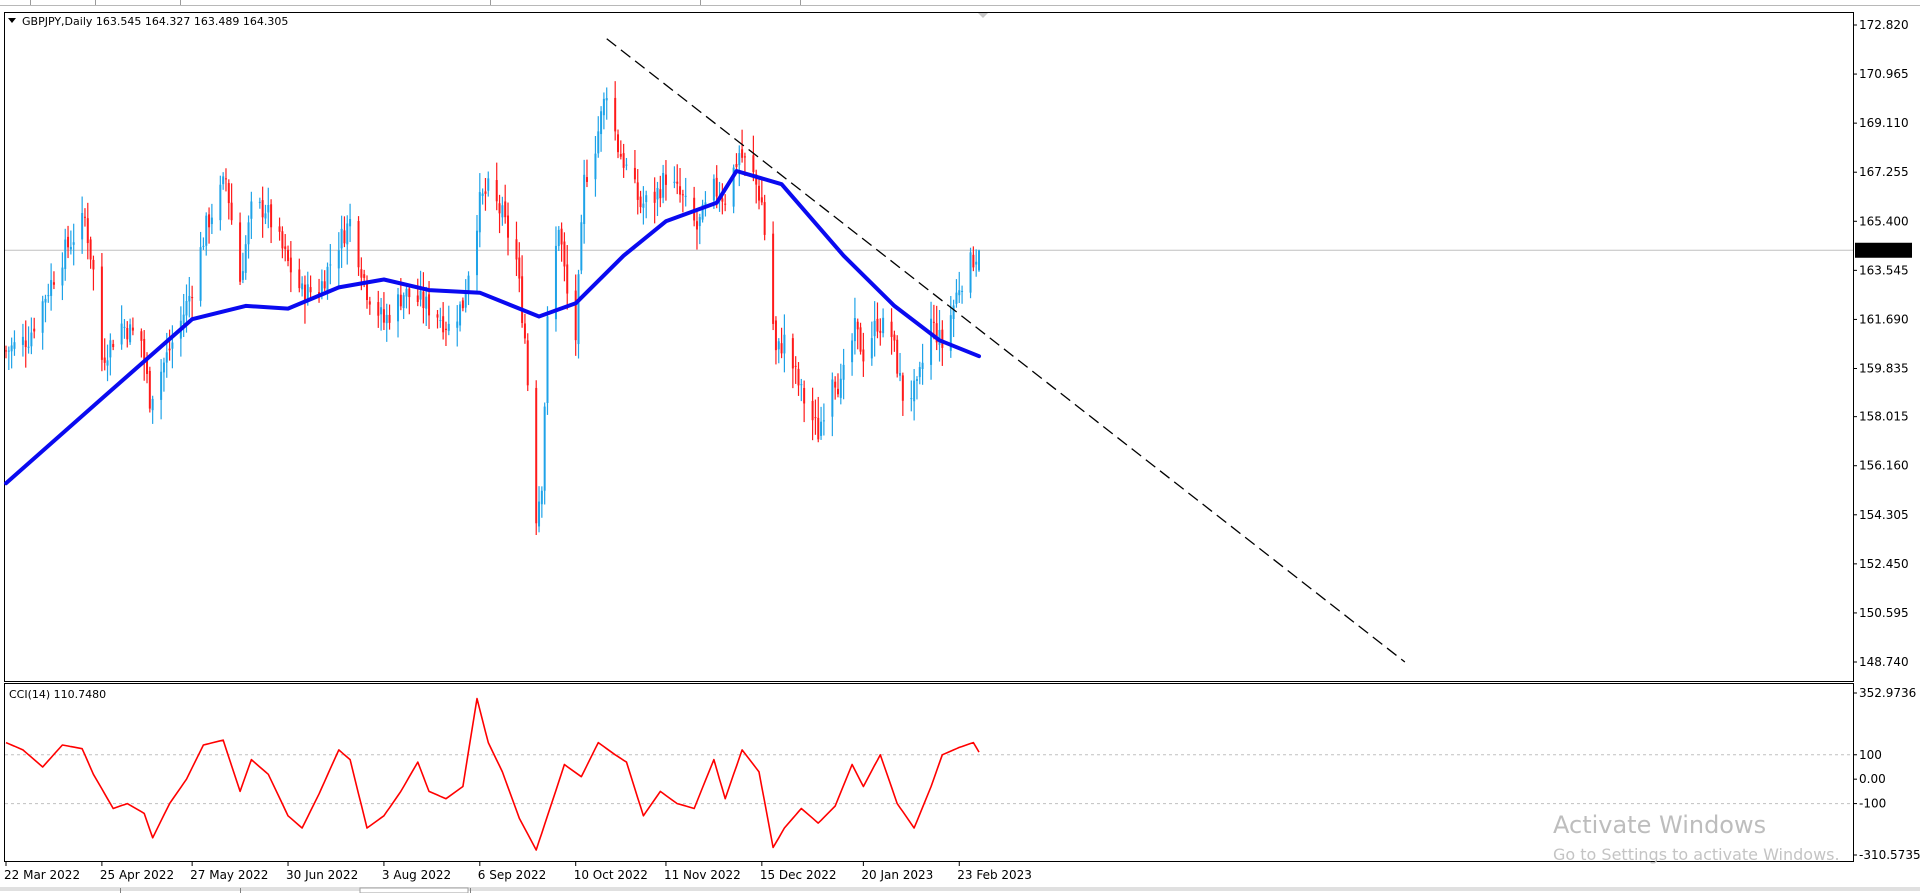  I want to click on time-axis-label: 22 Mar 2022, so click(42, 875).